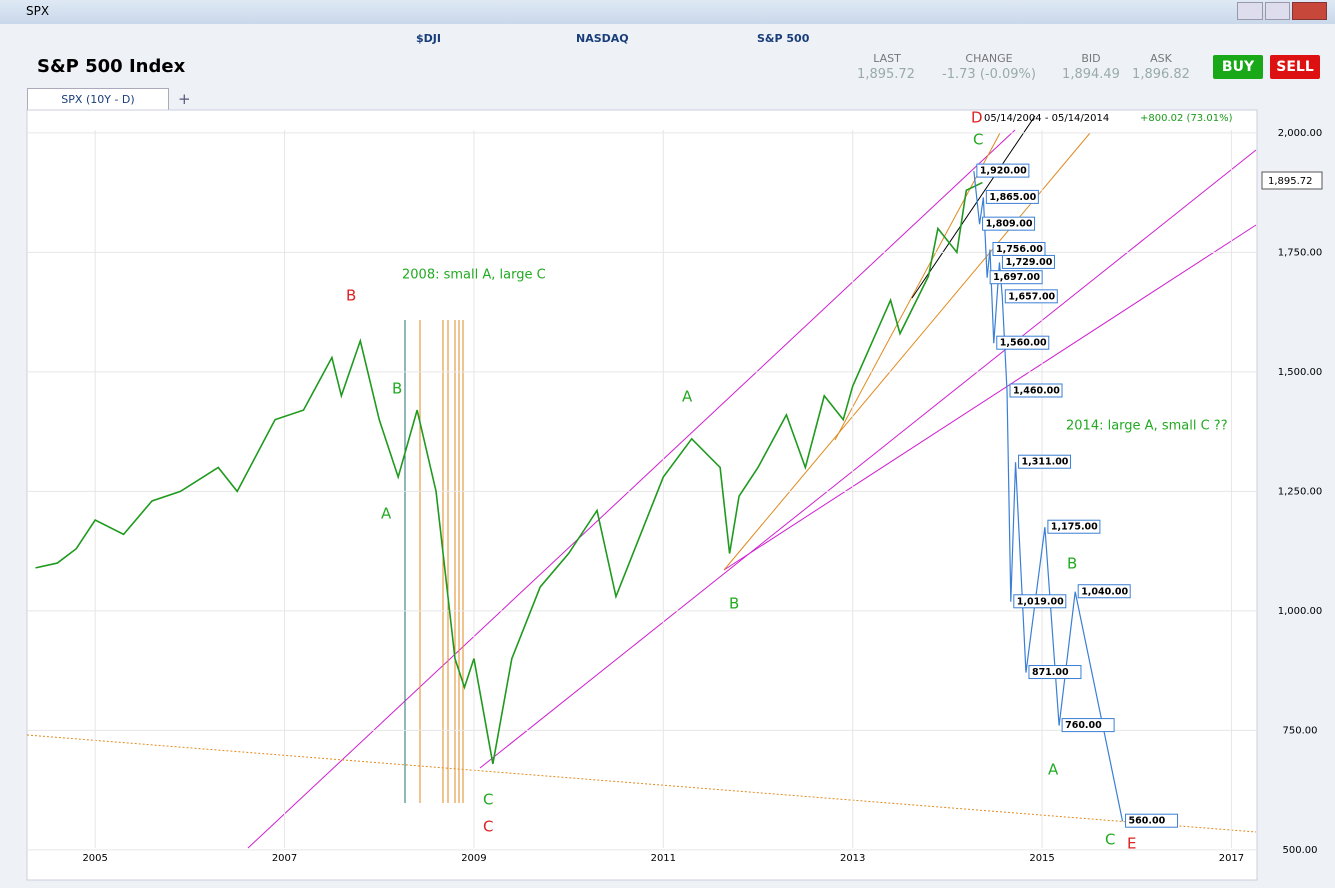 The height and width of the screenshot is (888, 1335). What do you see at coordinates (1186, 118) in the screenshot?
I see `change-text: +800.02 (73.01%)` at bounding box center [1186, 118].